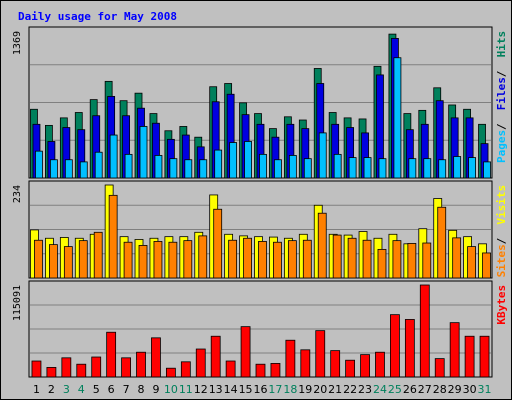  Describe the element at coordinates (201, 389) in the screenshot. I see `x-tick-label-day-12: 12` at that location.